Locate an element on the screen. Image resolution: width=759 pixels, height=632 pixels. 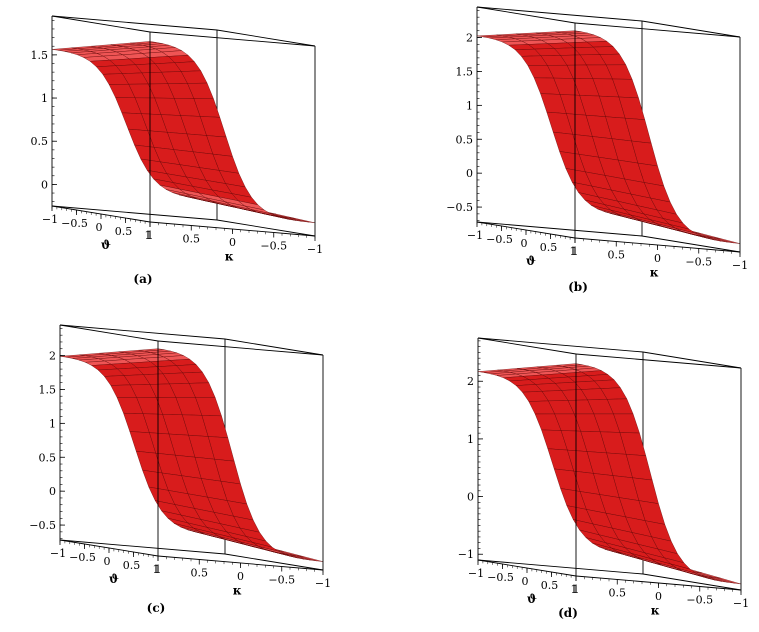
panel-caption: (a) is located at coordinates (142, 279).